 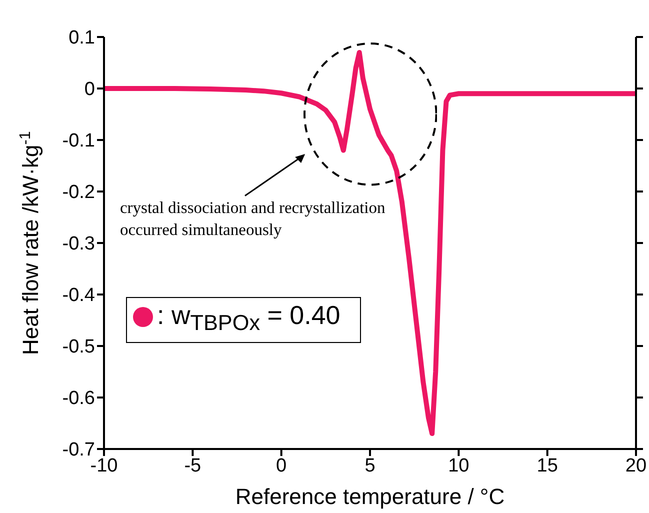 I want to click on x-tick-label: 5, so click(x=370, y=465).